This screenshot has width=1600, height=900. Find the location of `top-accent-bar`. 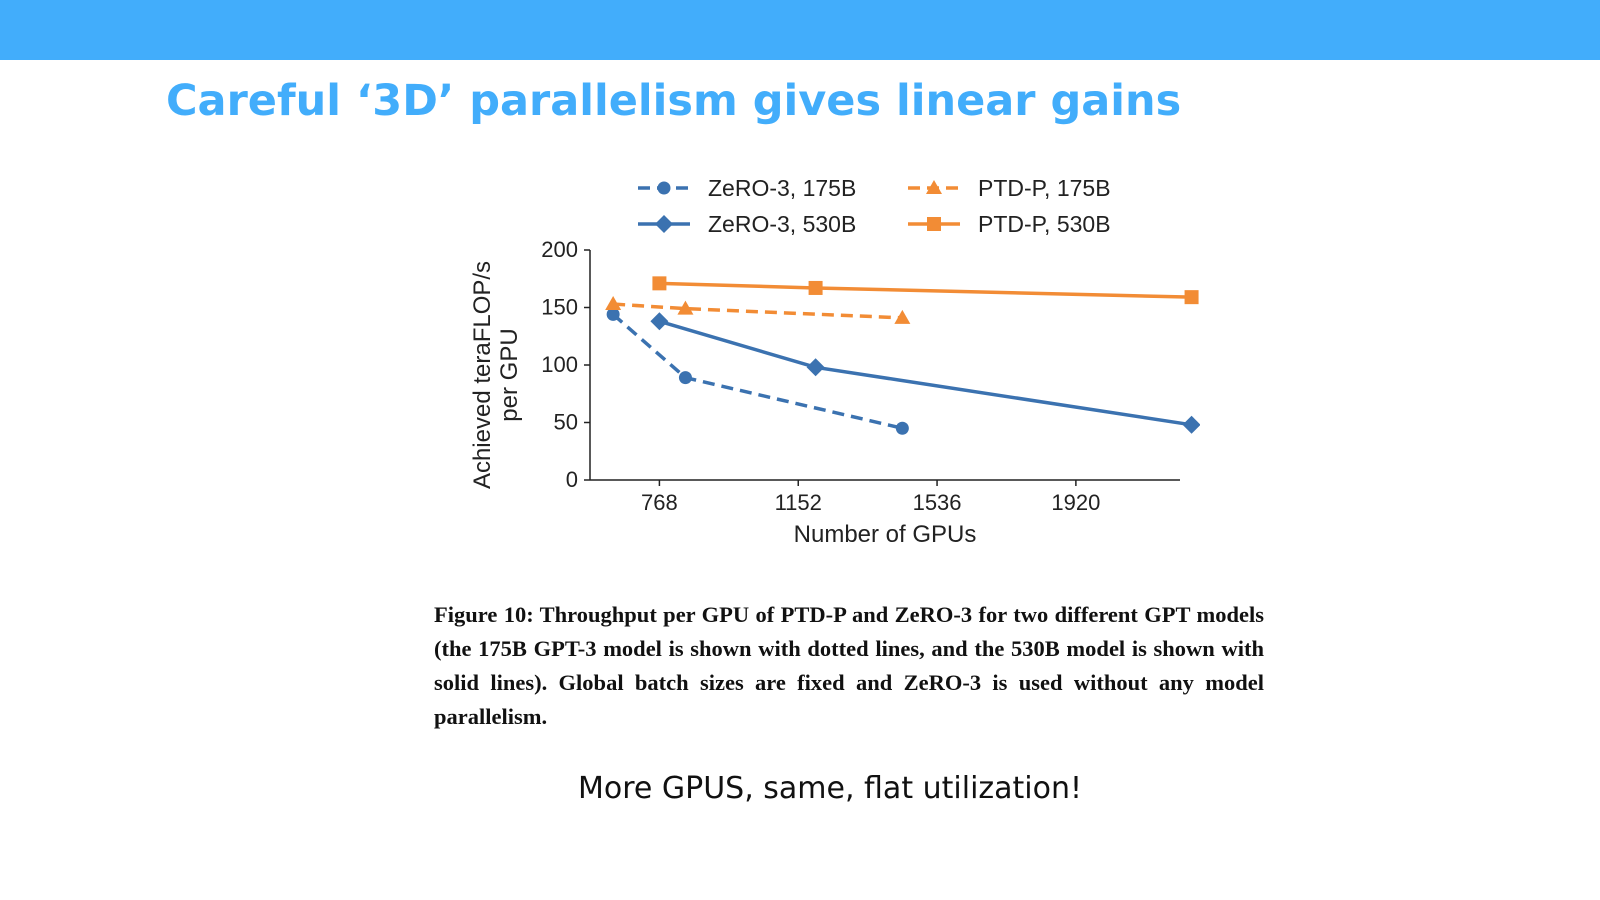

top-accent-bar is located at coordinates (800, 30).